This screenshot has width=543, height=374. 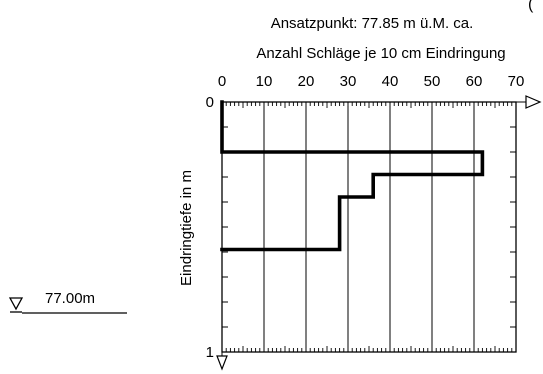 What do you see at coordinates (348, 81) in the screenshot?
I see `x-tick-label: 30` at bounding box center [348, 81].